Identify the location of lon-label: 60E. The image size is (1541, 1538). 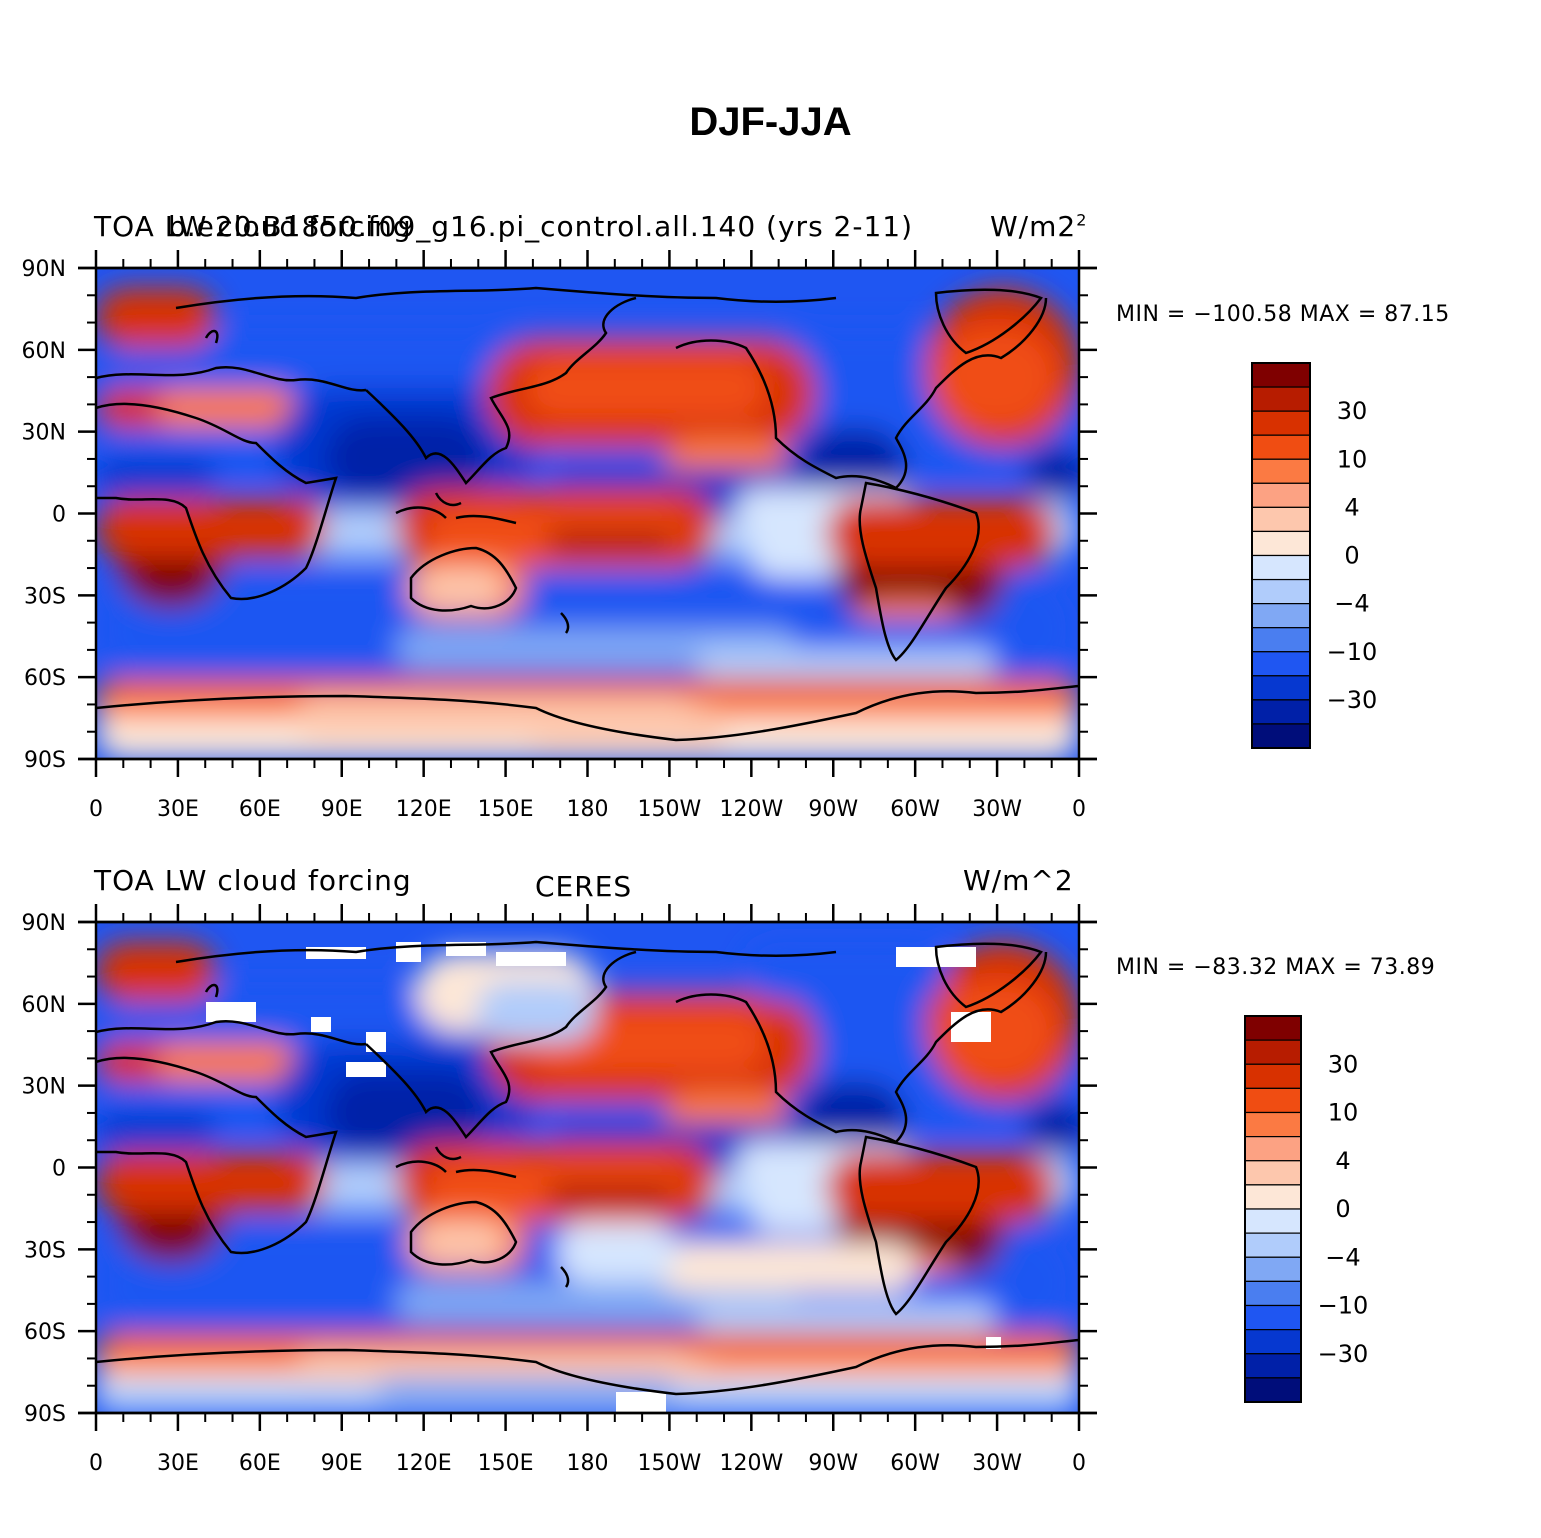
(260, 1463).